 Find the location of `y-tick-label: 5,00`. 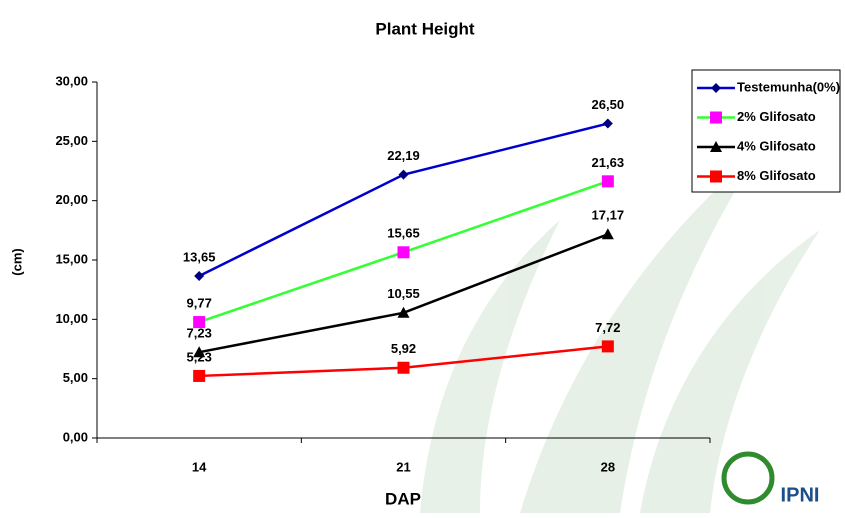

y-tick-label: 5,00 is located at coordinates (75, 377).